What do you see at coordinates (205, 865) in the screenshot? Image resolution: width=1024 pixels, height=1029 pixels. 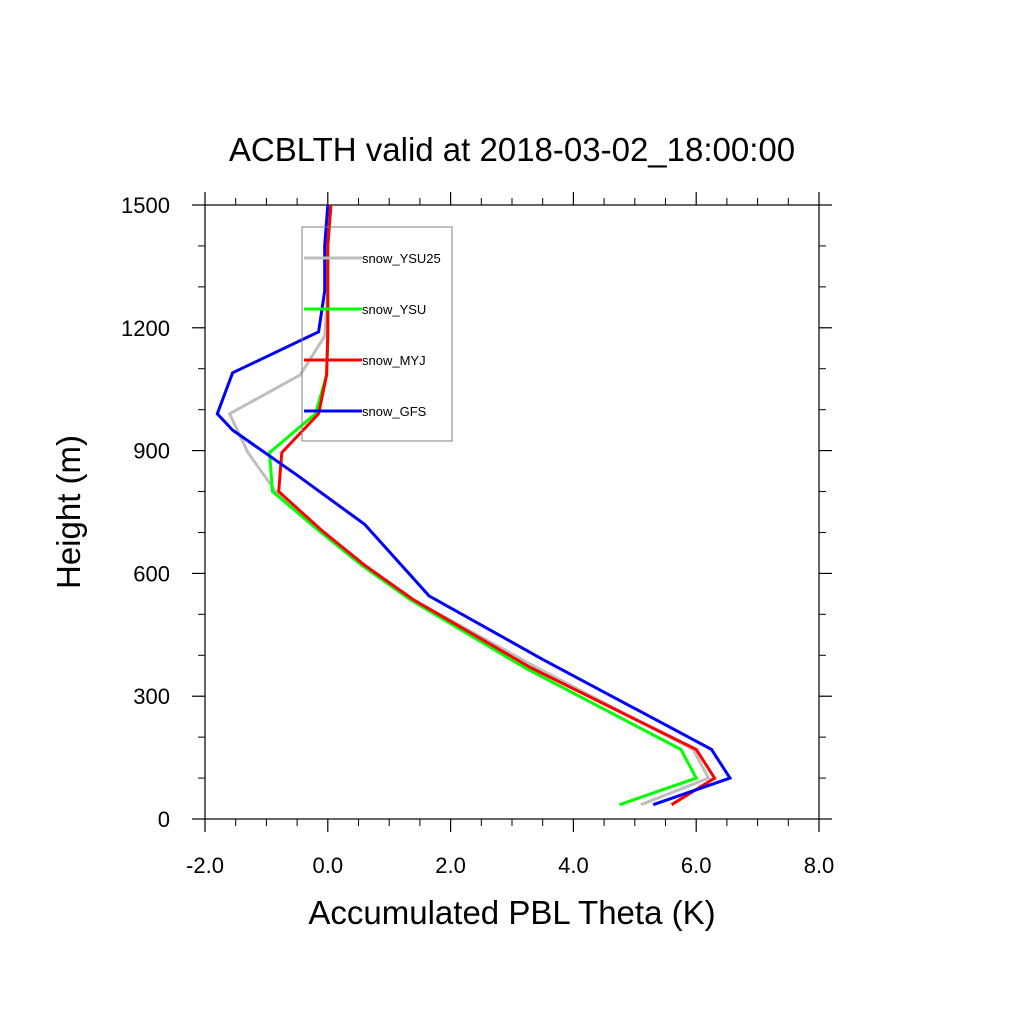 I see `x-tick-label: -2.0` at bounding box center [205, 865].